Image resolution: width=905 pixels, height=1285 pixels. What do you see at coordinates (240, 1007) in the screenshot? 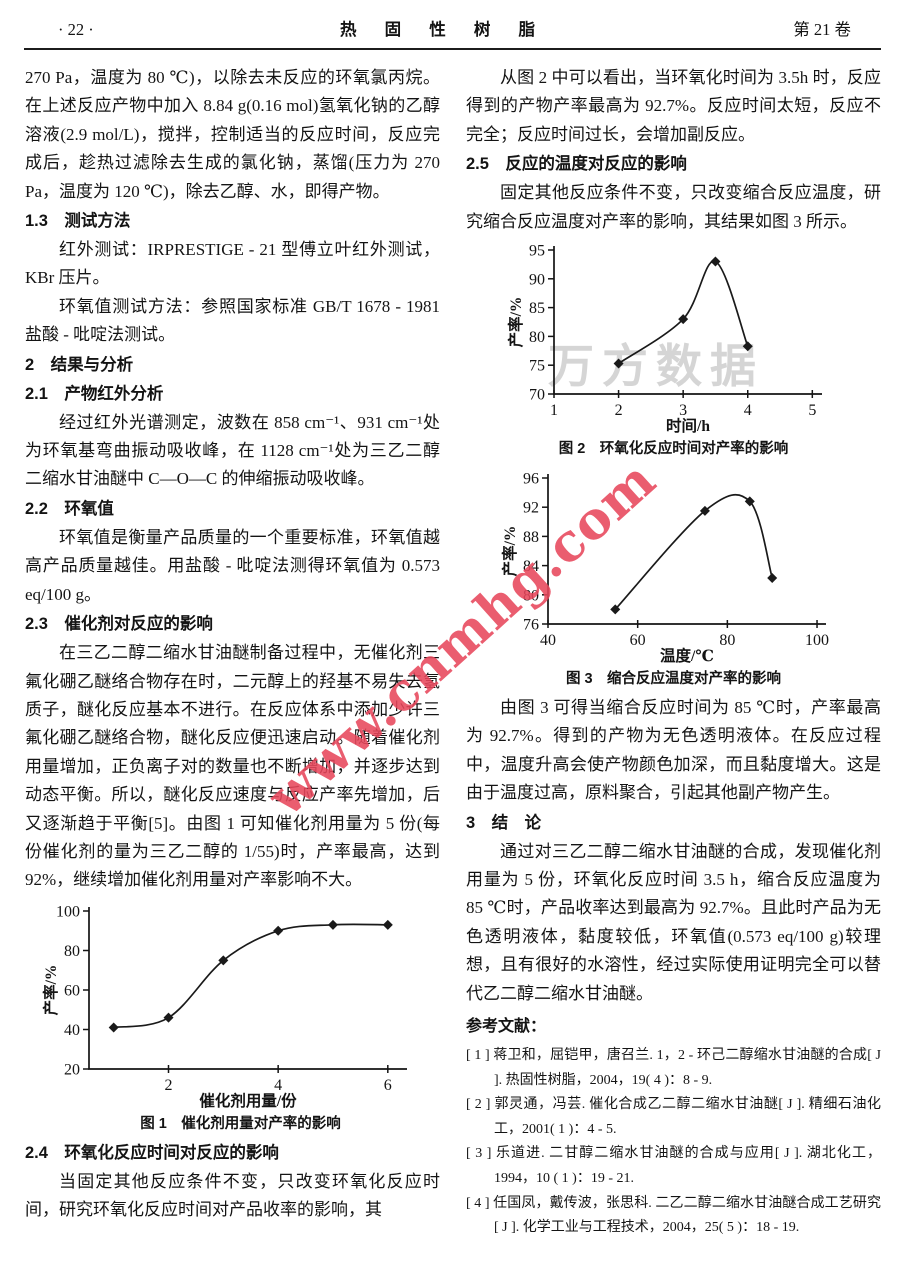
I see `figure-1-line-chart: 20 40 60 80 100 2 4 6 催化剂用量/份 产率/%` at bounding box center [240, 1007].